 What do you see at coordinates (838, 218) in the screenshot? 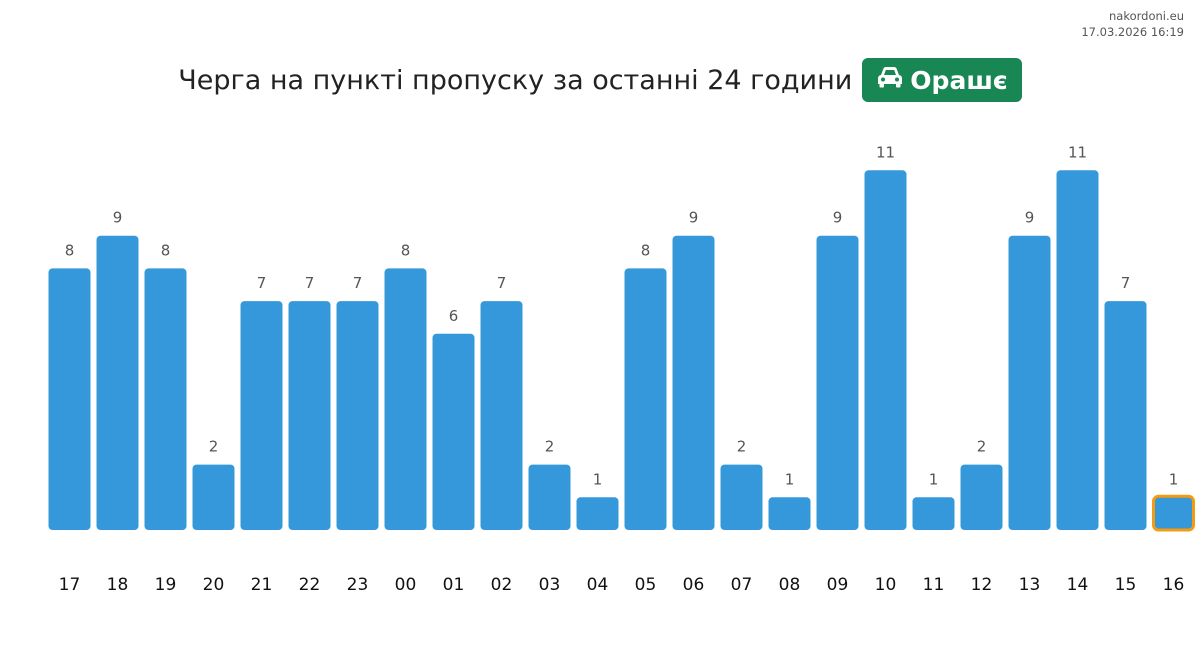
I see `value-label-09: 9` at bounding box center [838, 218].